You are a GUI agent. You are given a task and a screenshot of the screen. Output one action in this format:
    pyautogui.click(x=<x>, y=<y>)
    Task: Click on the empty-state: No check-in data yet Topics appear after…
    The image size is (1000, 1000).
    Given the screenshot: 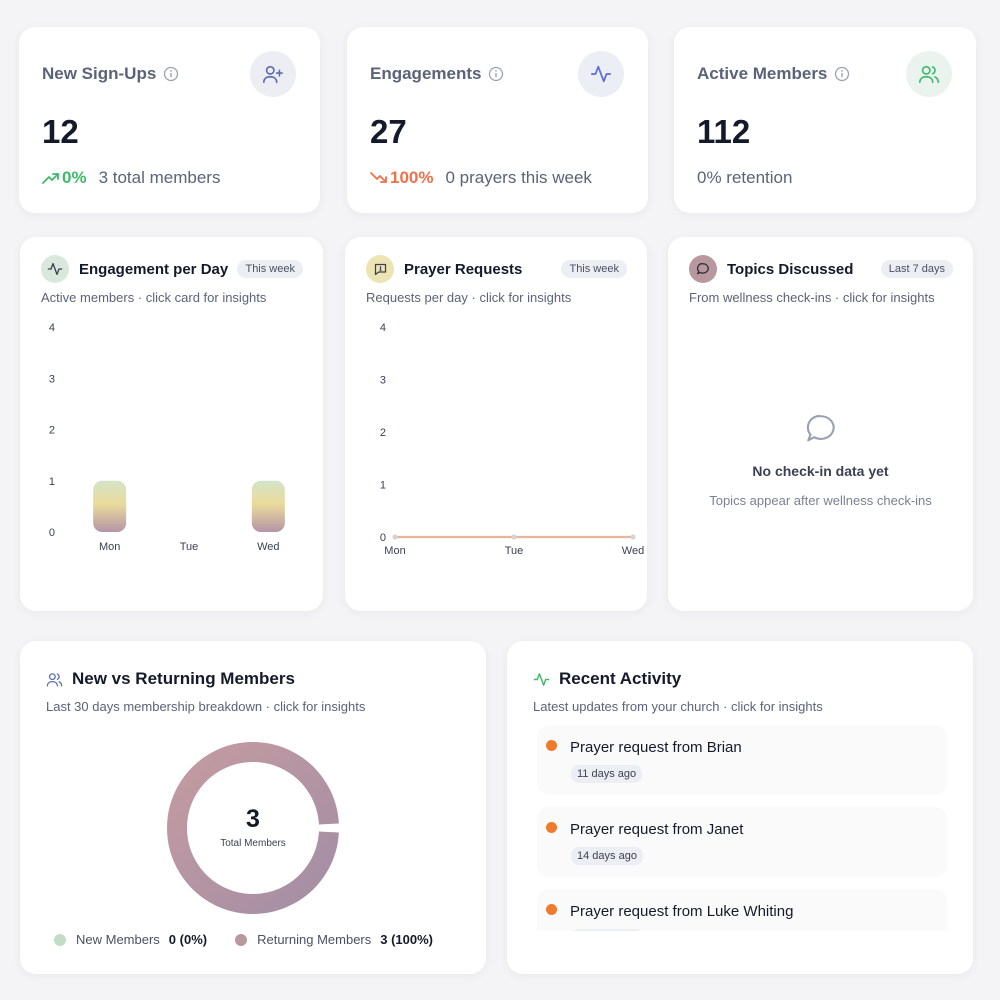 What is the action you would take?
    pyautogui.click(x=820, y=460)
    